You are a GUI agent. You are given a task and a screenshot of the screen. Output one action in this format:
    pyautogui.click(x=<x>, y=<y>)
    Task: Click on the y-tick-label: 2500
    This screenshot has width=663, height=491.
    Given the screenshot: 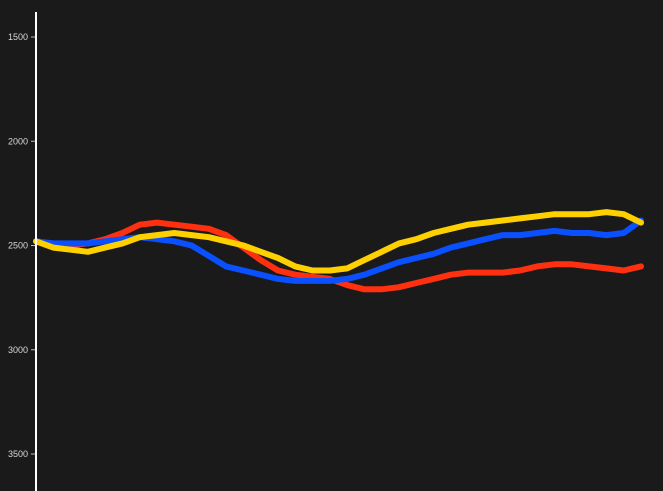 What is the action you would take?
    pyautogui.click(x=18, y=246)
    